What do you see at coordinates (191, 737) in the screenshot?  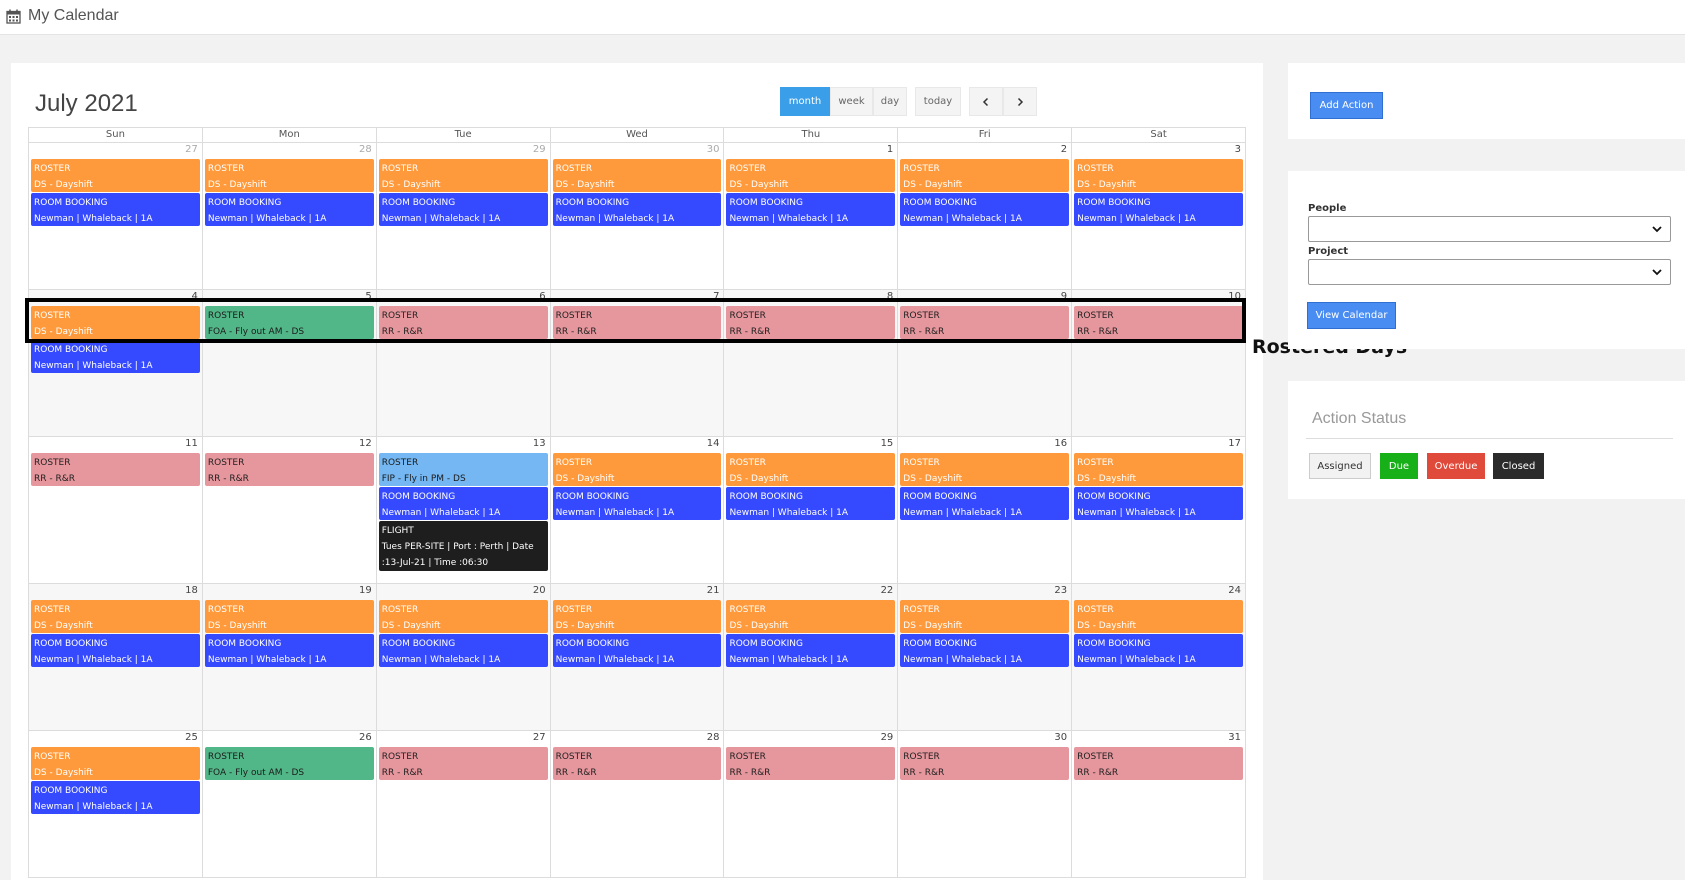 I see `day-number: 25` at bounding box center [191, 737].